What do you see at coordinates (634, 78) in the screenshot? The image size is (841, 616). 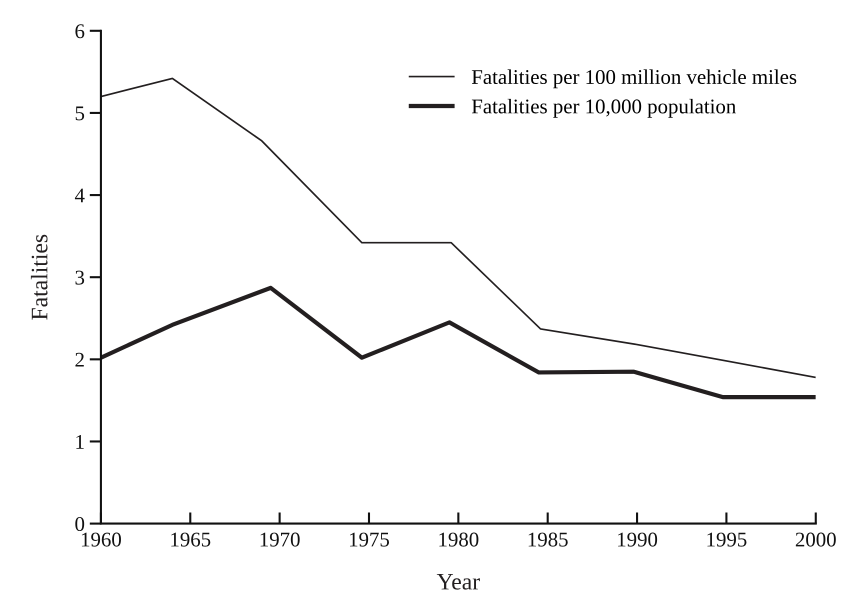 I see `legend-label: Fatalities per 100 million vehicle miles` at bounding box center [634, 78].